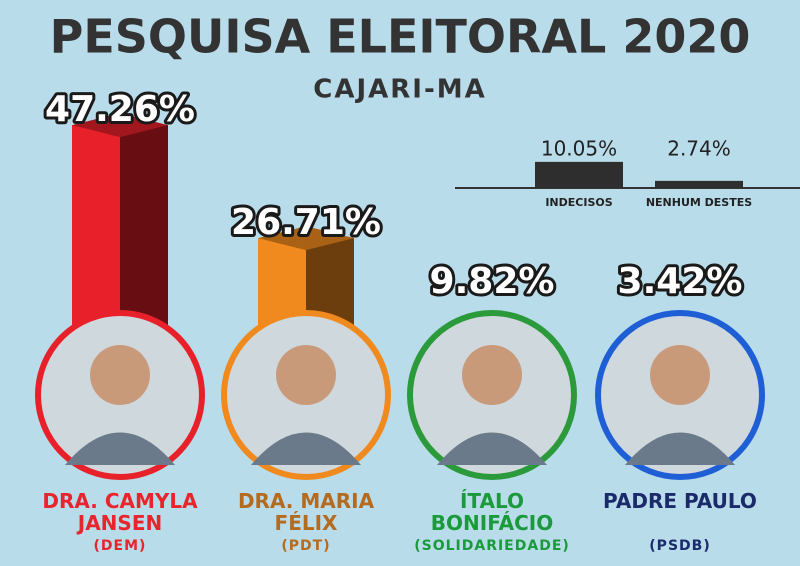 The width and height of the screenshot is (800, 566). Describe the element at coordinates (579, 149) in the screenshot. I see `value-label: 10.05%` at that location.